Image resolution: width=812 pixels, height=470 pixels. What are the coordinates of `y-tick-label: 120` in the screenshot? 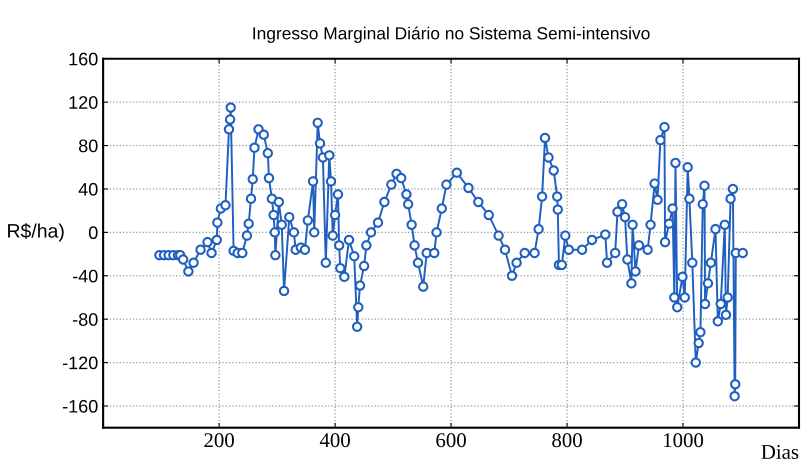 It's located at (84, 102).